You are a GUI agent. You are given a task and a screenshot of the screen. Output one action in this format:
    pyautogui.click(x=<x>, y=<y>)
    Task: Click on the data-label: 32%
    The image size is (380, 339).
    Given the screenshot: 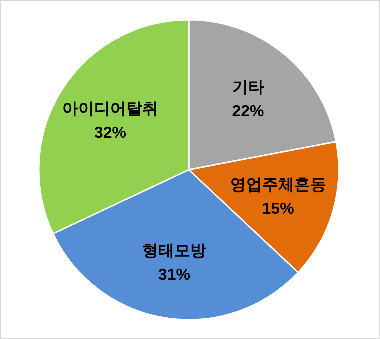 What is the action you would take?
    pyautogui.click(x=110, y=133)
    